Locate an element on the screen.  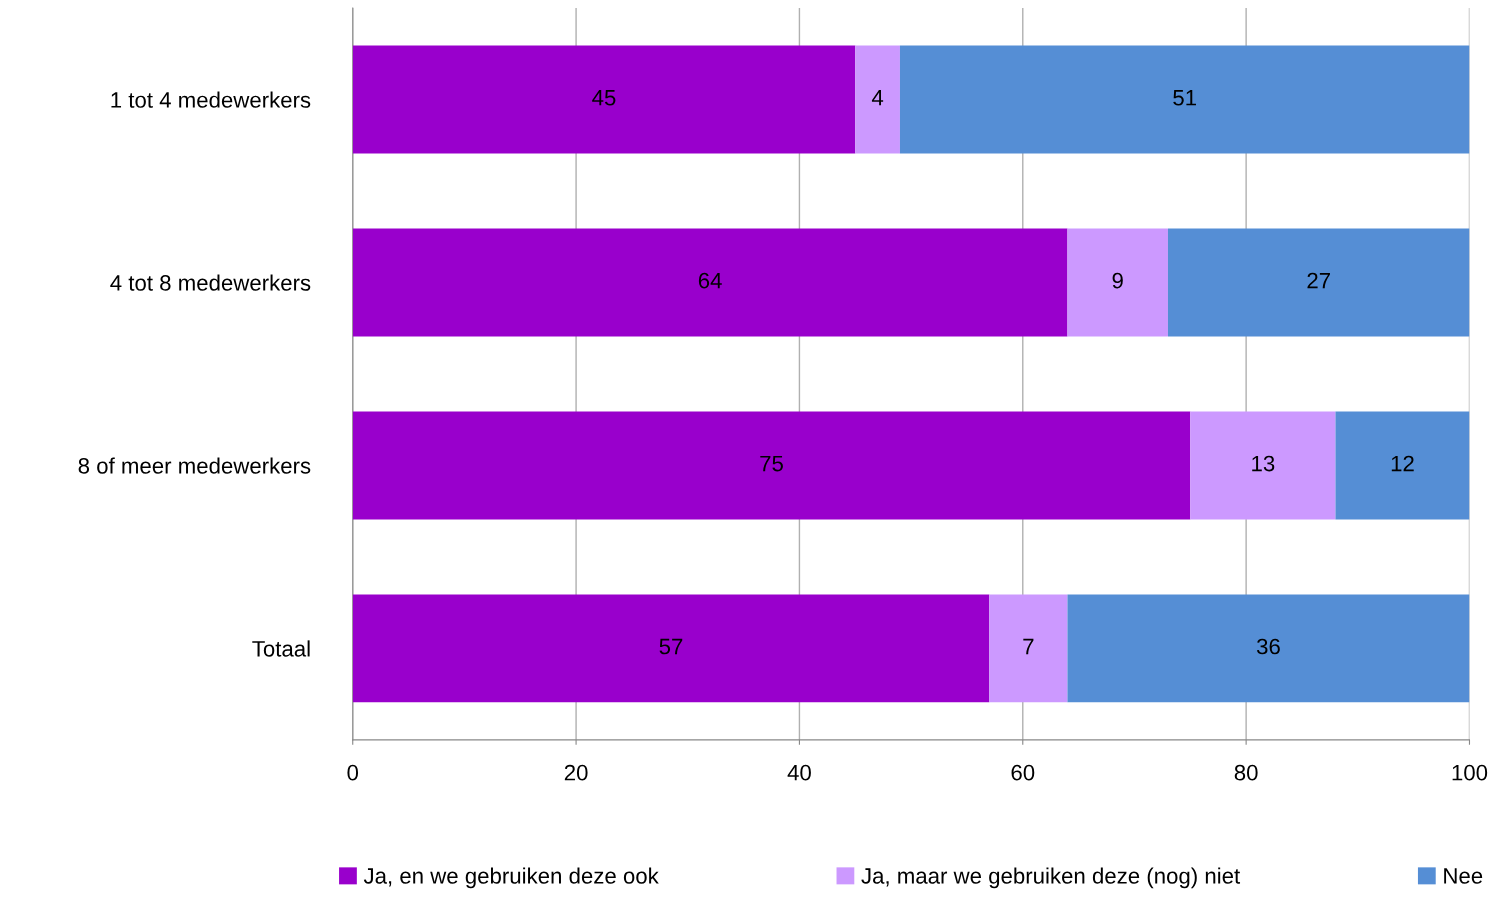
data-label: 4 is located at coordinates (877, 98).